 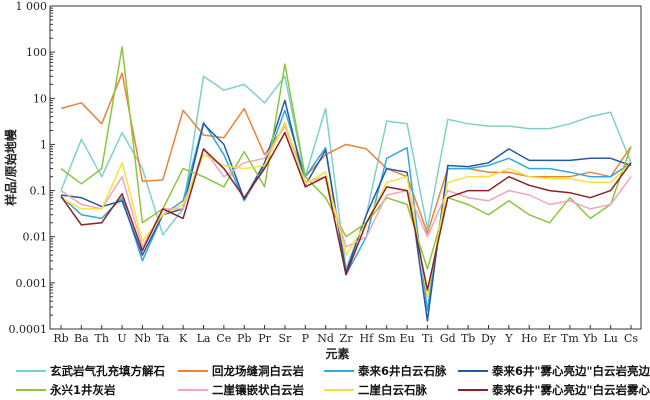 I want to click on x-tick-label: Lu, so click(x=610, y=338).